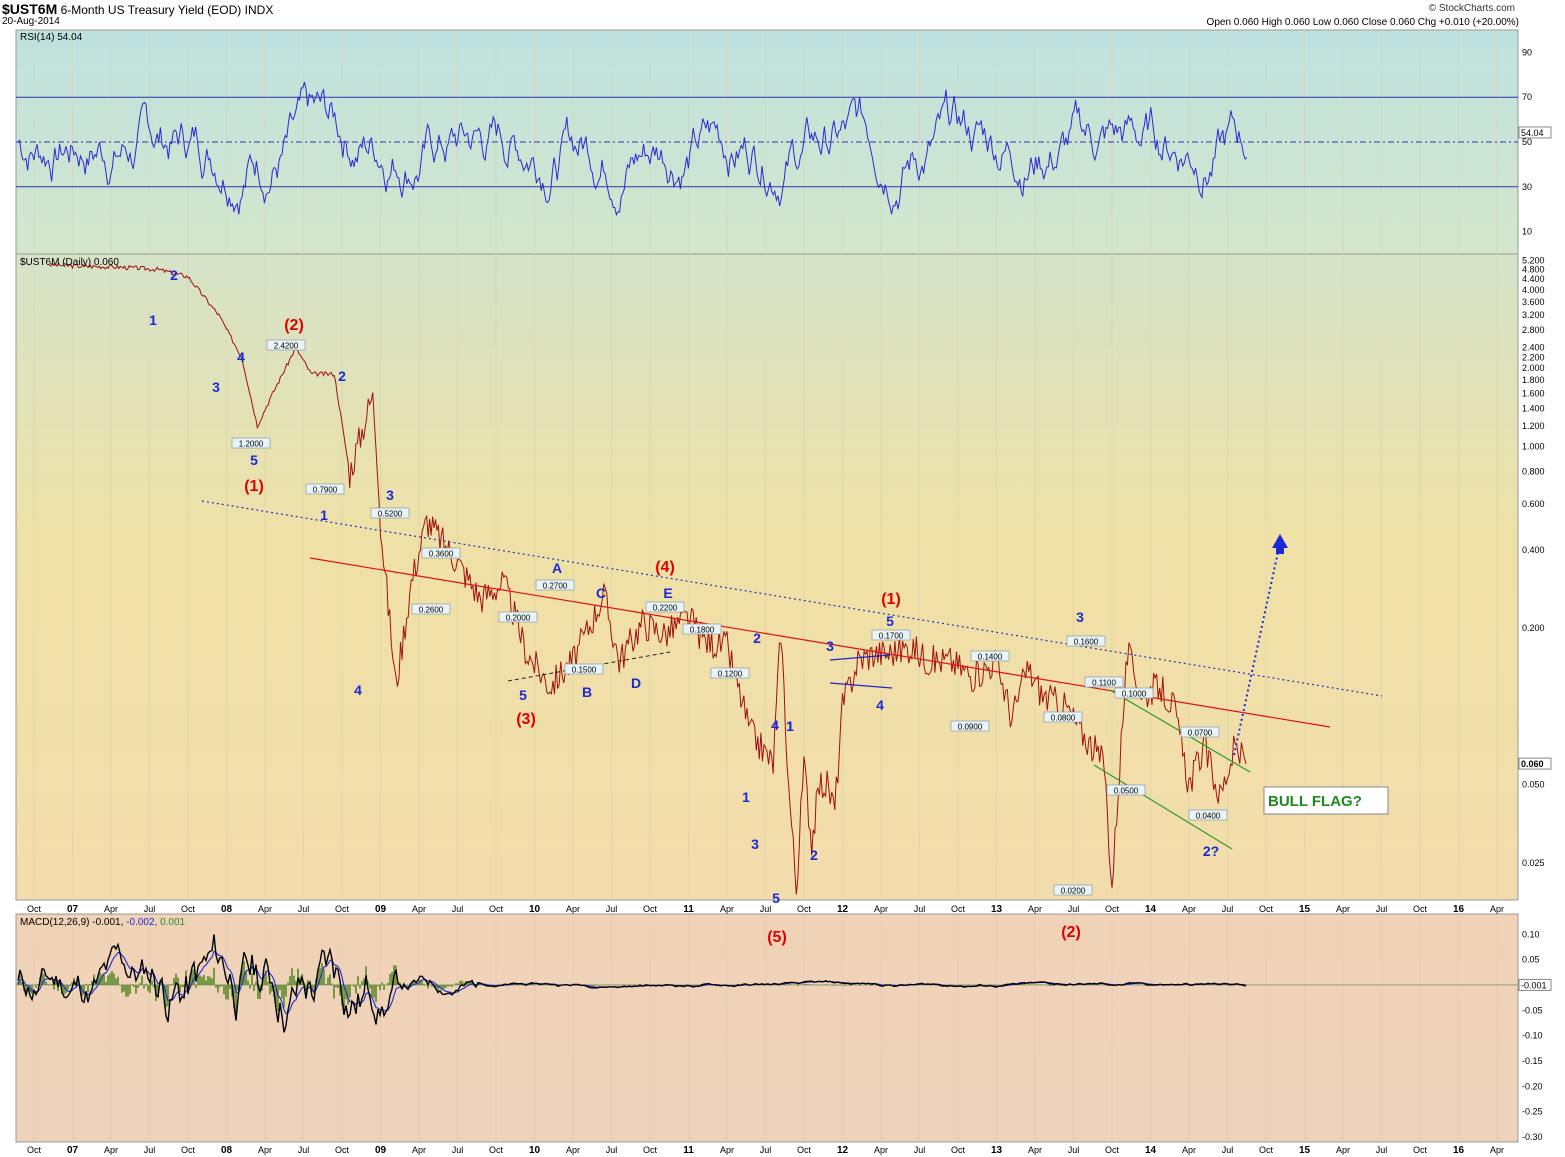 This screenshot has width=1565, height=1157. Describe the element at coordinates (1532, 1086) in the screenshot. I see `macd-tick-label: -0.20` at that location.